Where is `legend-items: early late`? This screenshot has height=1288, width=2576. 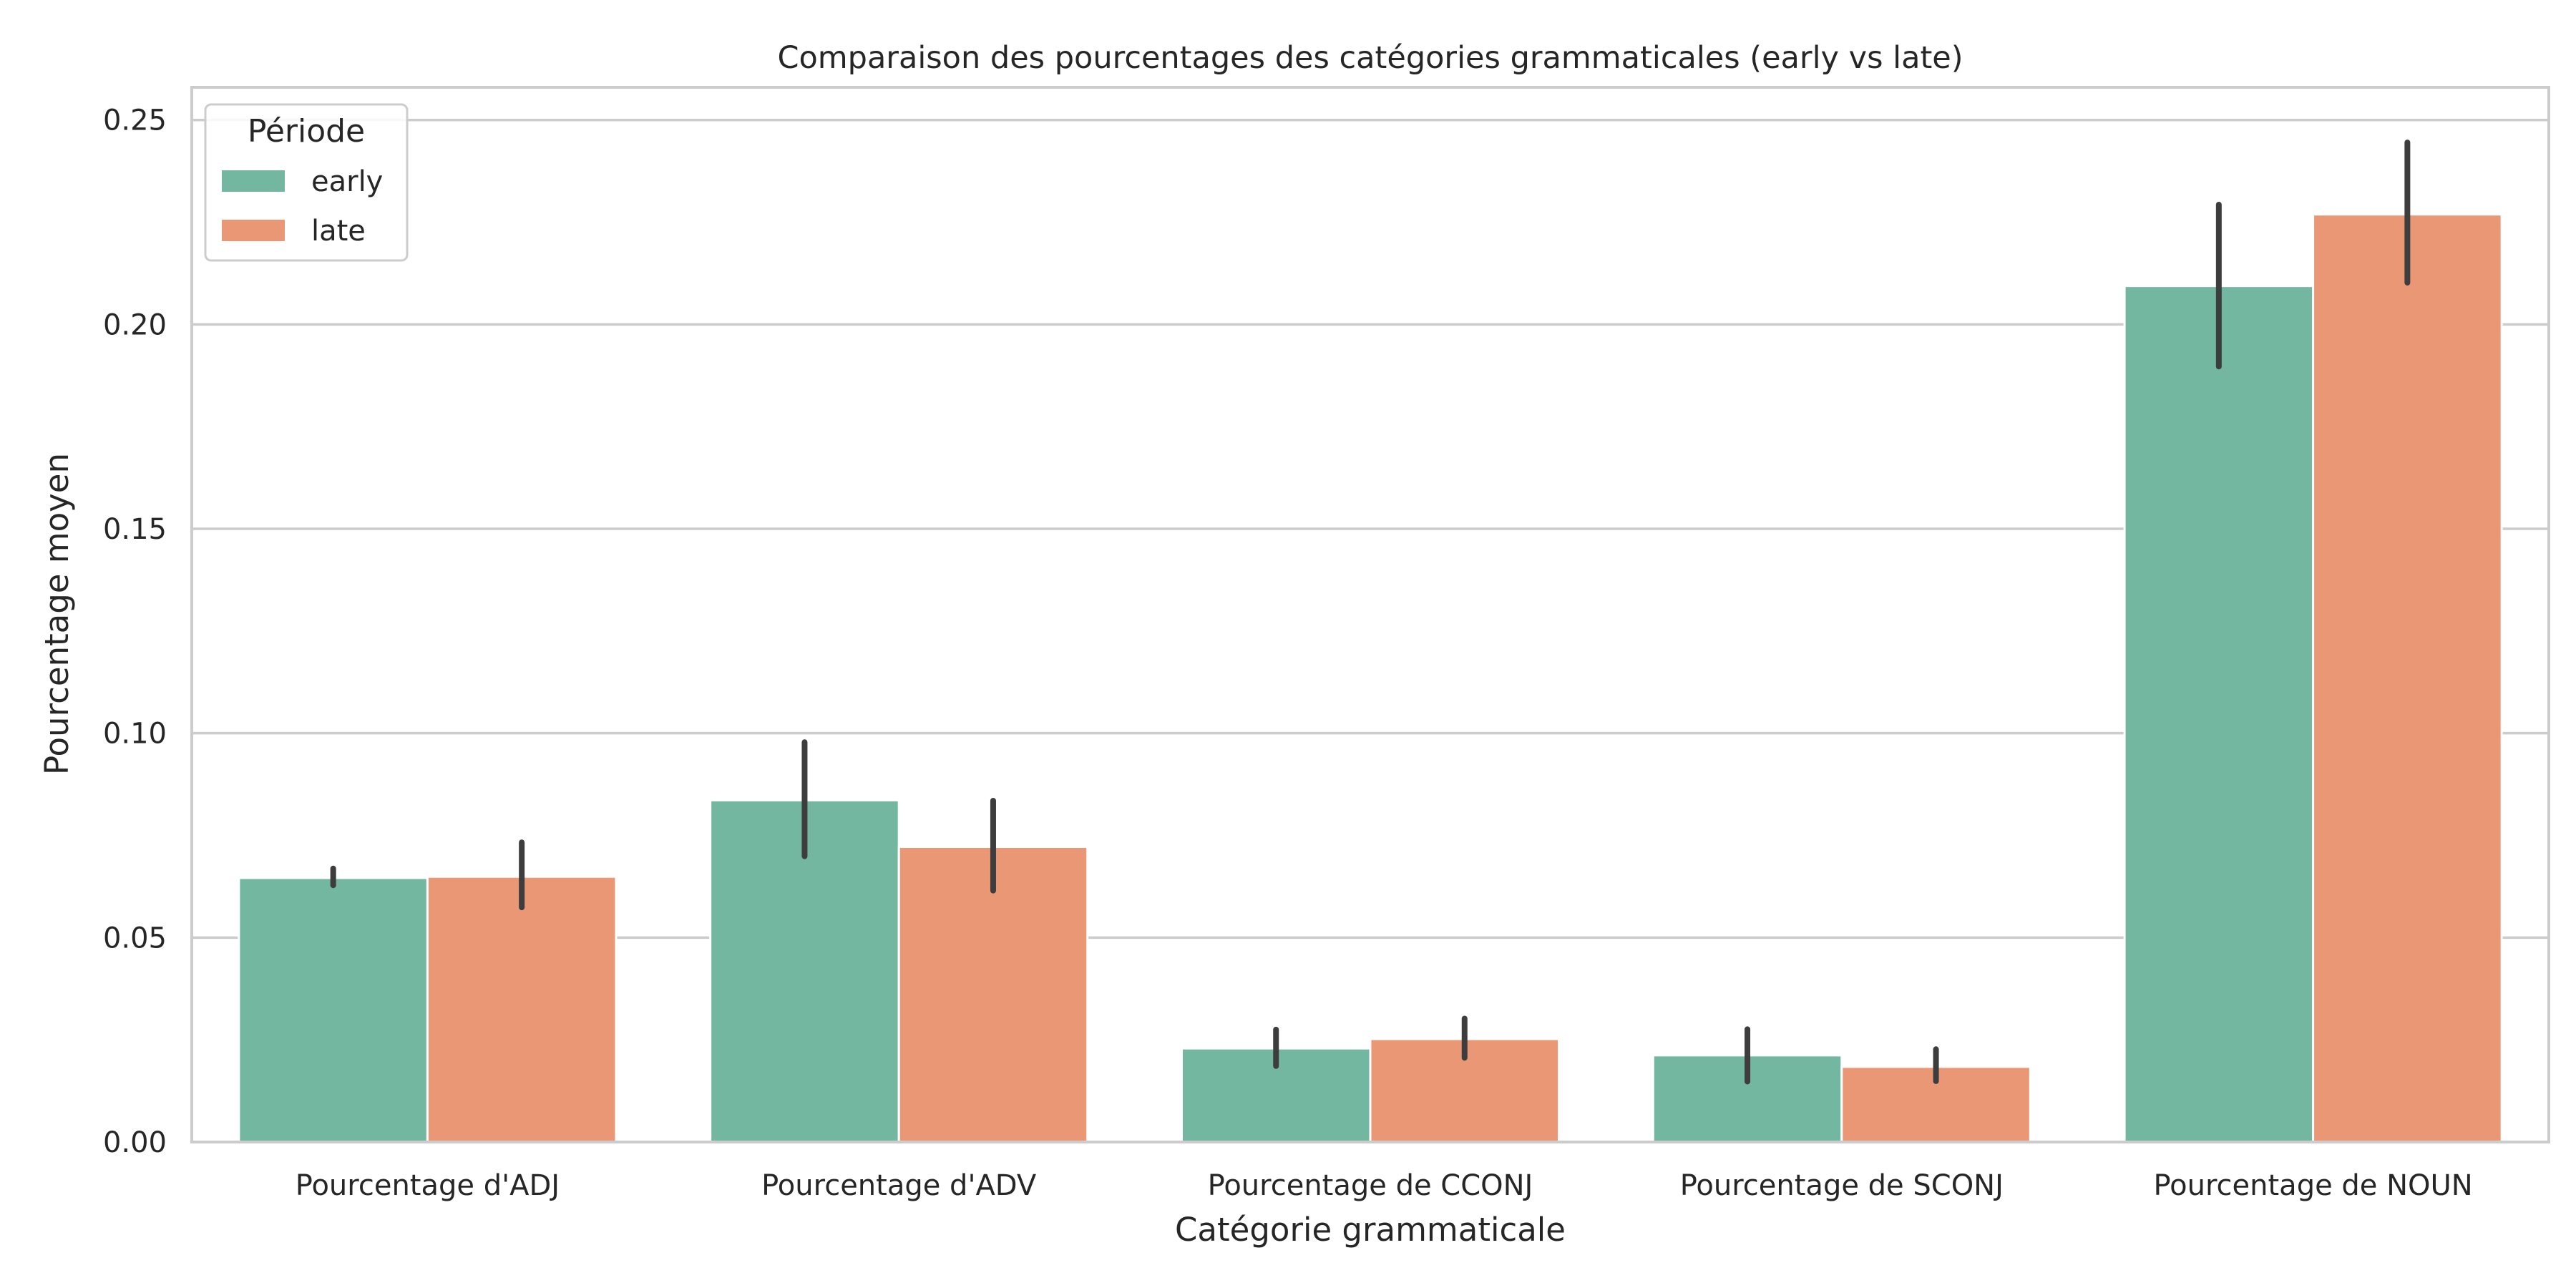
legend-items: early late is located at coordinates (302, 206).